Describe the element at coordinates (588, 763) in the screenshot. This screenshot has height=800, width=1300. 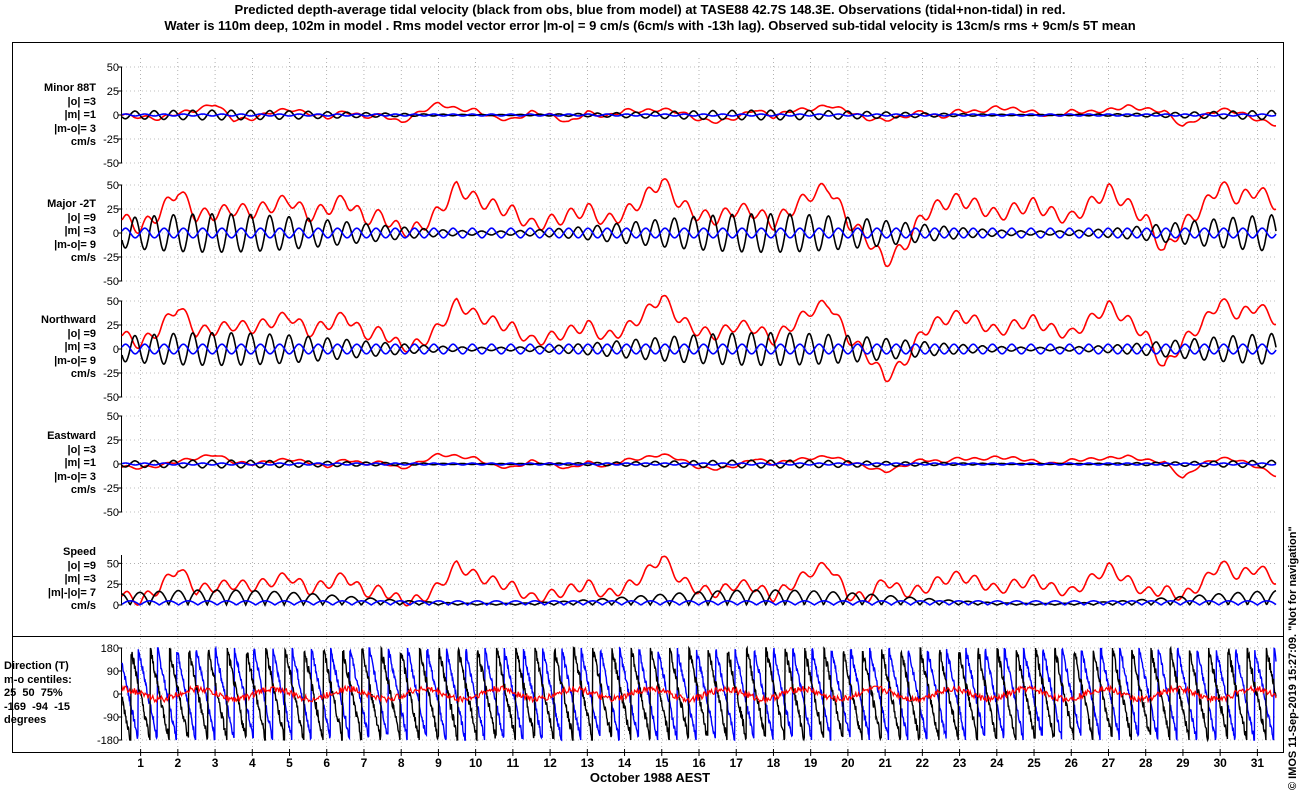
I see `x-tick-label: 13` at that location.